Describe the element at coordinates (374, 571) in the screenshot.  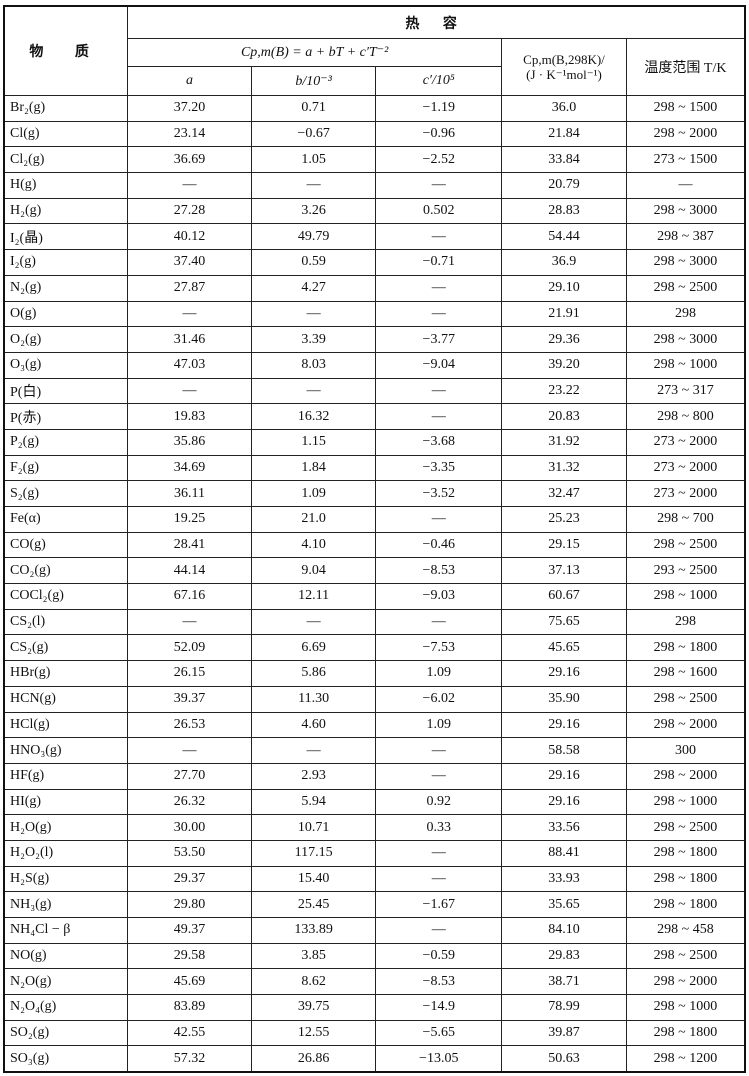
I see `table-row: CO₂(g) 44.14 9.04 −8.53 37.13 293 ~ 2500` at that location.